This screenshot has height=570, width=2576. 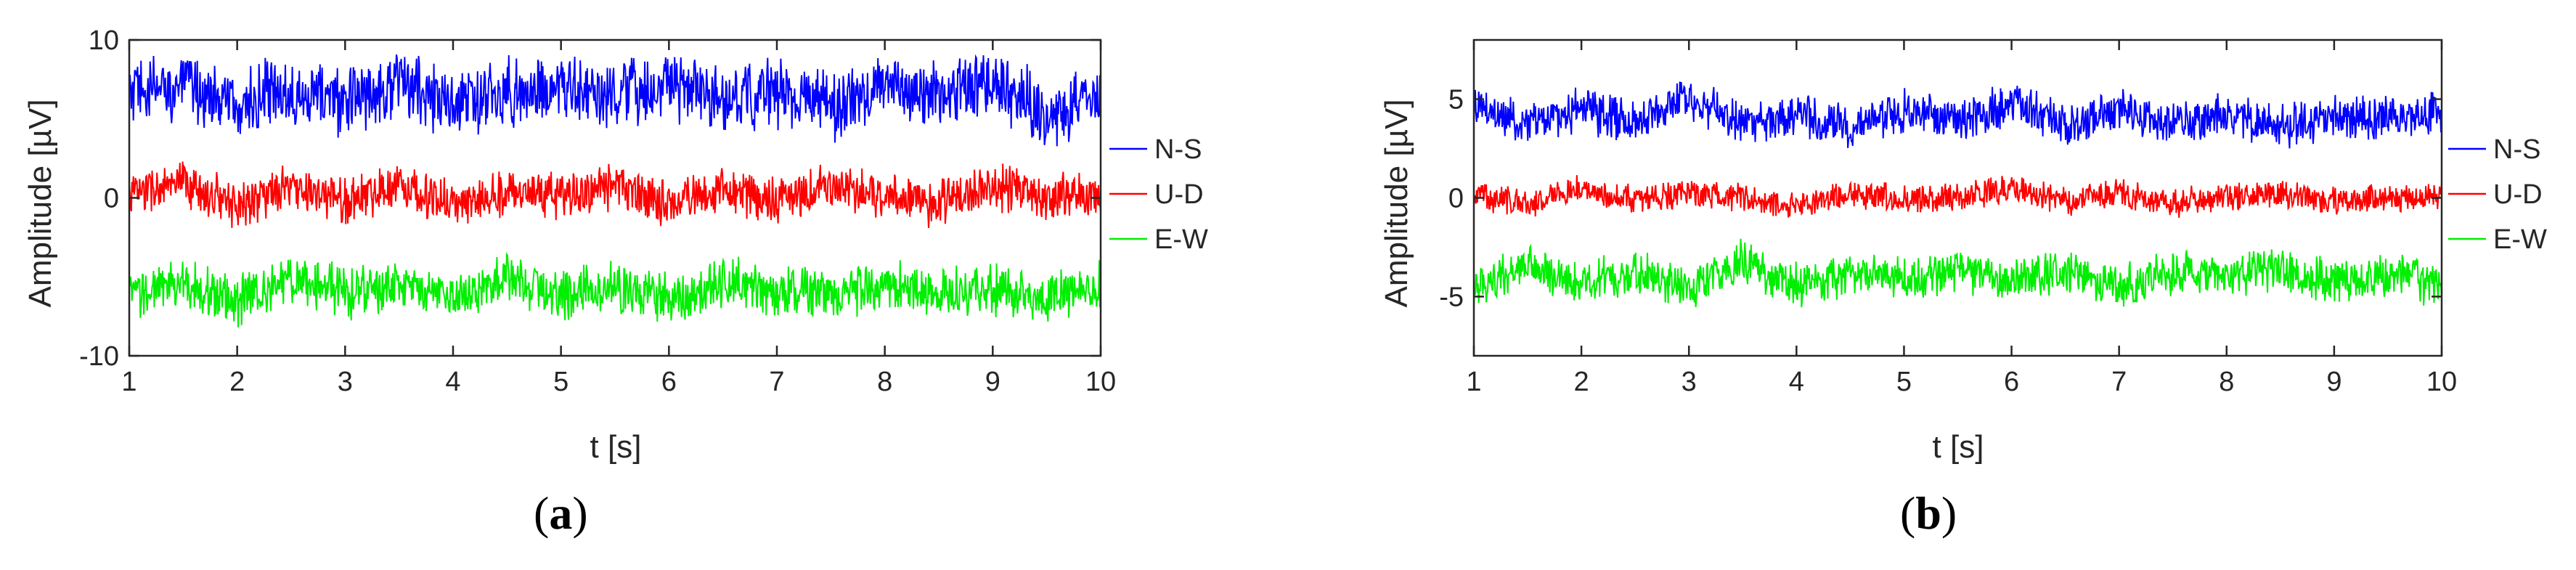 What do you see at coordinates (1958, 447) in the screenshot?
I see `x-axis-label-b: t [s]` at bounding box center [1958, 447].